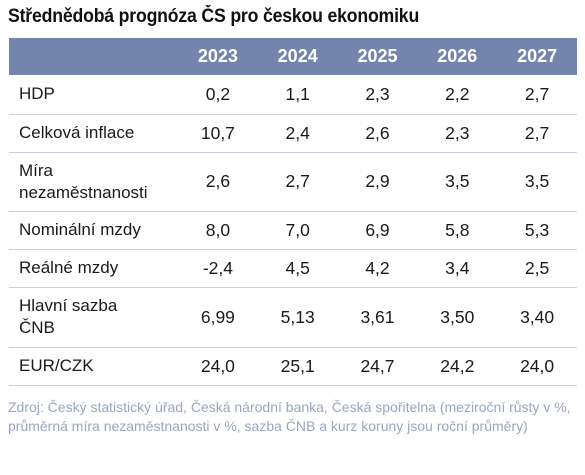  I want to click on cell-value: 24,2, so click(457, 366).